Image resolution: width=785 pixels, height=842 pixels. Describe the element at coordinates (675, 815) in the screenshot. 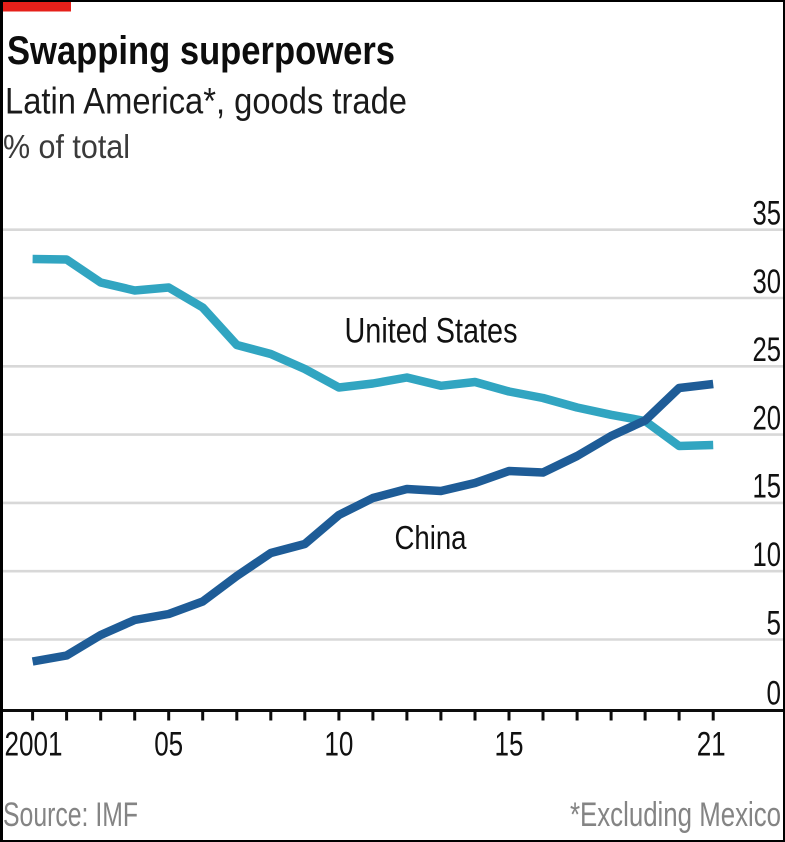

I see `svg-text: *Excluding Mexico` at that location.